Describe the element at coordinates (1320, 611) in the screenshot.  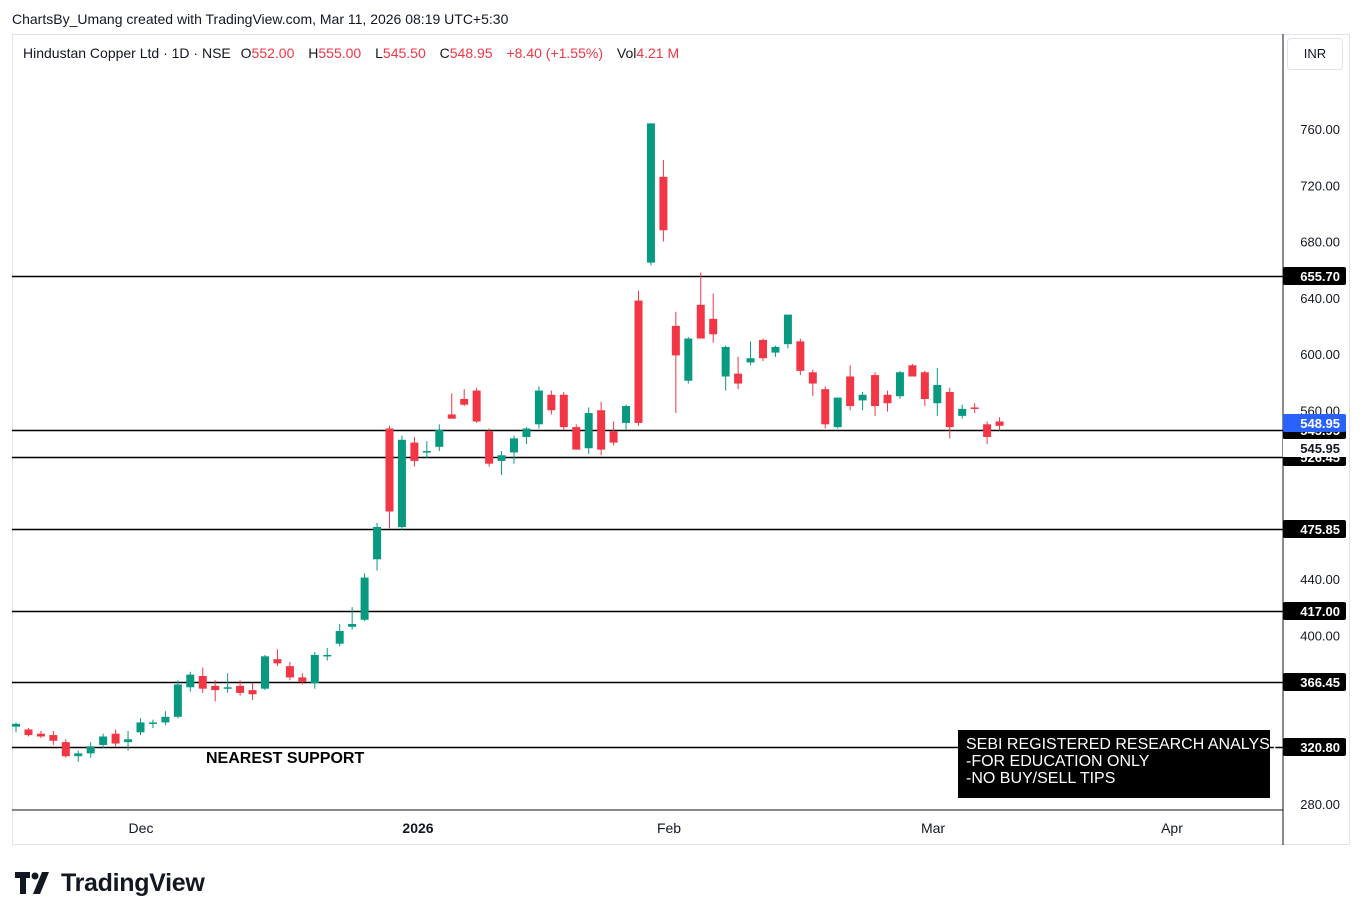
I see `level-tag: 417.00` at that location.